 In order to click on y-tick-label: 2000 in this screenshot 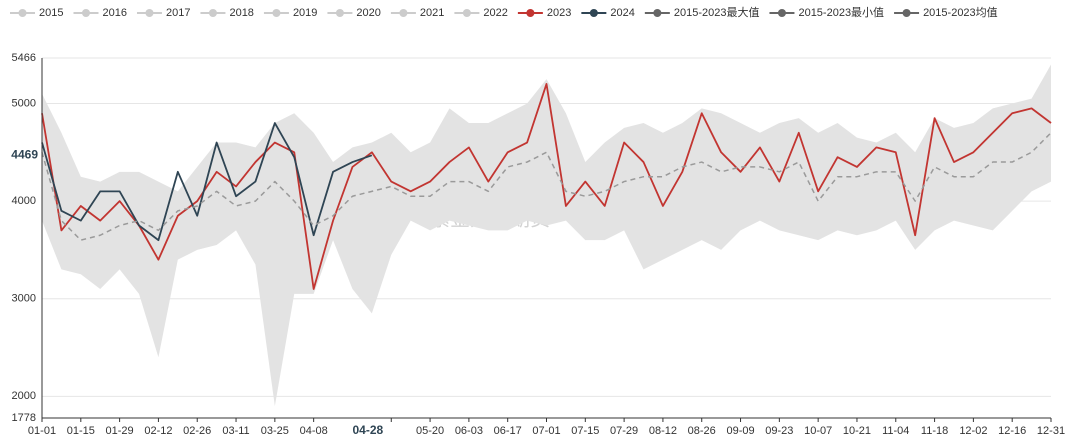, I will do `click(24, 396)`.